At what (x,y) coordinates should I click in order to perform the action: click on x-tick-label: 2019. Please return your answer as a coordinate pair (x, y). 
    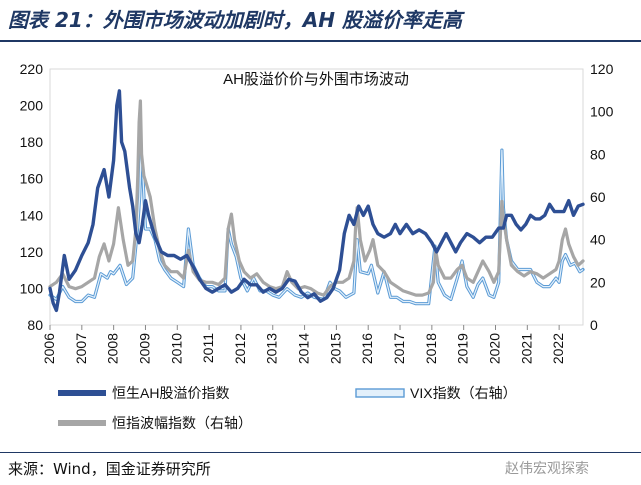
    Looking at the image, I should click on (463, 348).